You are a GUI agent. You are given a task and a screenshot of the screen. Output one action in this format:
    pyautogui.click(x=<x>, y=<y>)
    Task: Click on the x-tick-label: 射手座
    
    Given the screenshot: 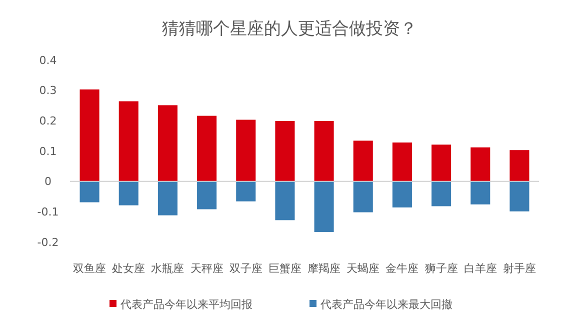 What is the action you would take?
    pyautogui.click(x=519, y=268)
    